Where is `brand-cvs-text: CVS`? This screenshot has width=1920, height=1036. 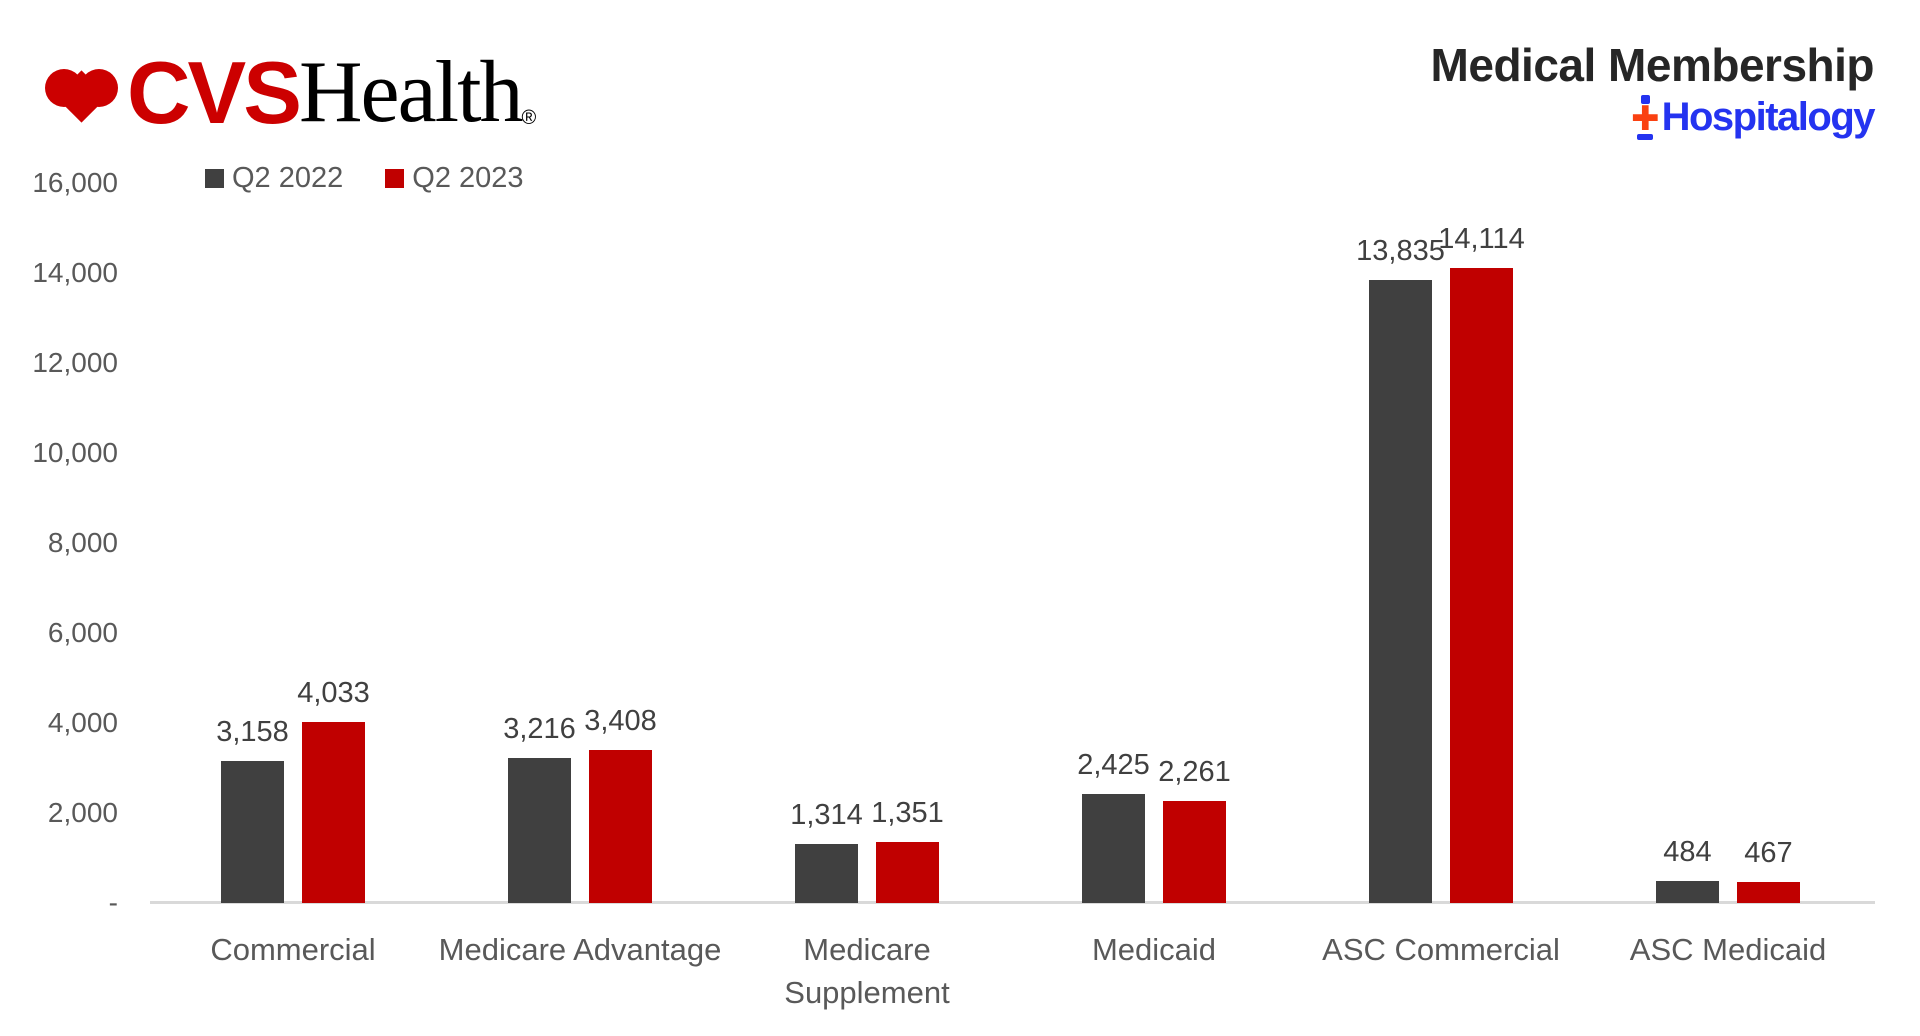
brand-cvs-text: CVS is located at coordinates (214, 92).